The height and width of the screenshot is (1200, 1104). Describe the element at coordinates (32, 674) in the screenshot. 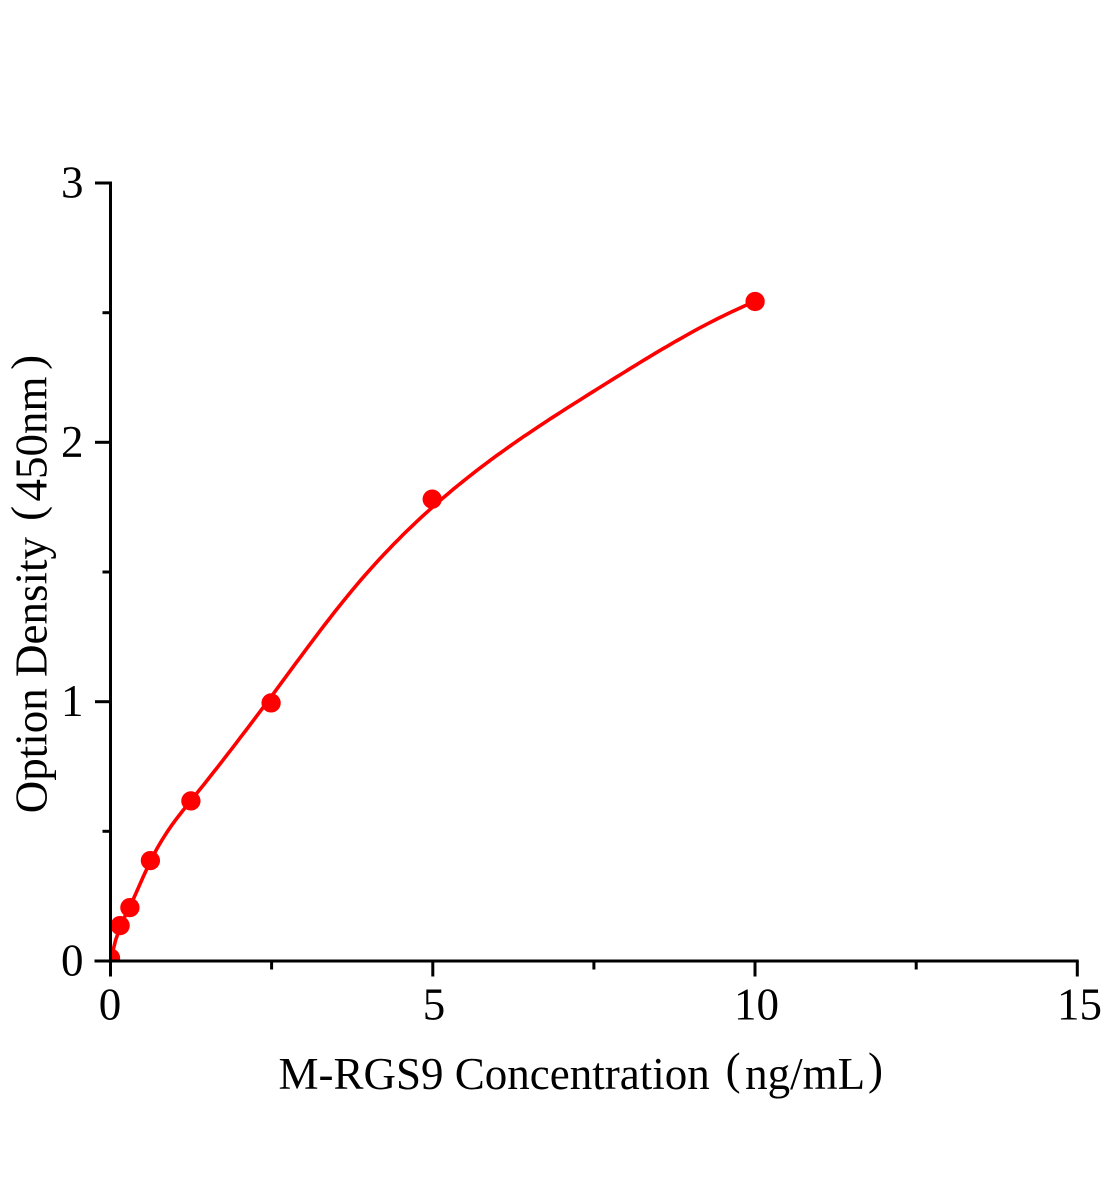

I see `svg-text: Option Density` at that location.